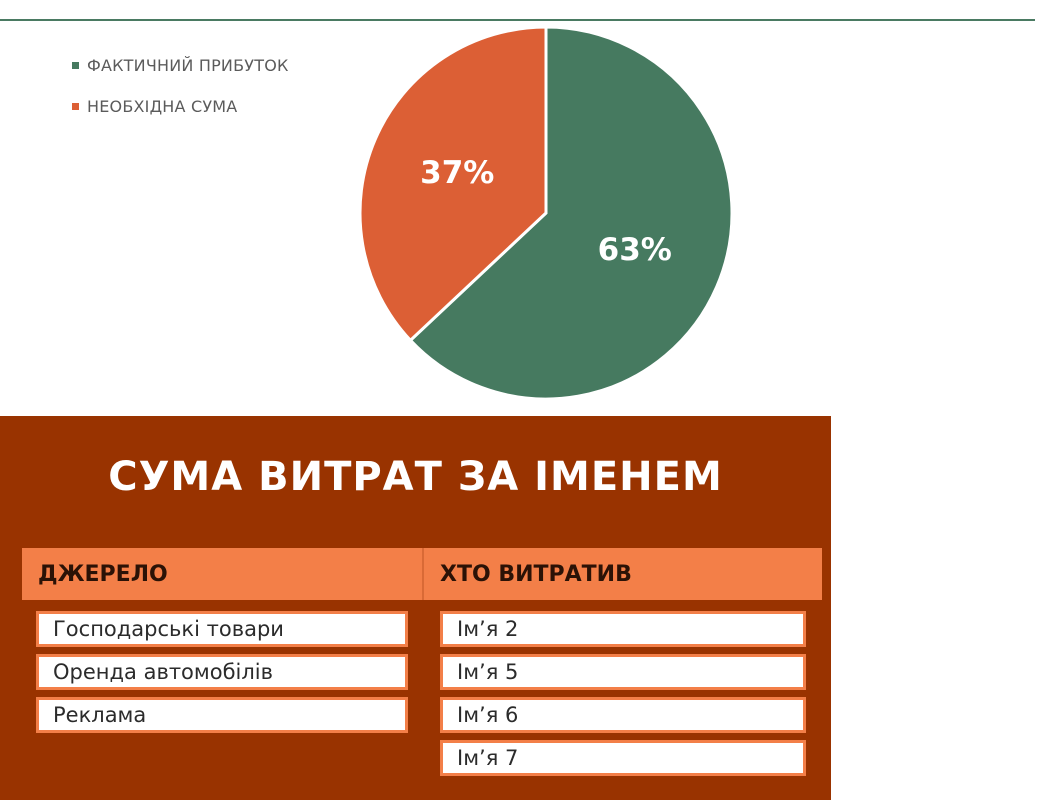 The height and width of the screenshot is (800, 1038). What do you see at coordinates (457, 173) in the screenshot?
I see `pie-label-1: 37%` at bounding box center [457, 173].